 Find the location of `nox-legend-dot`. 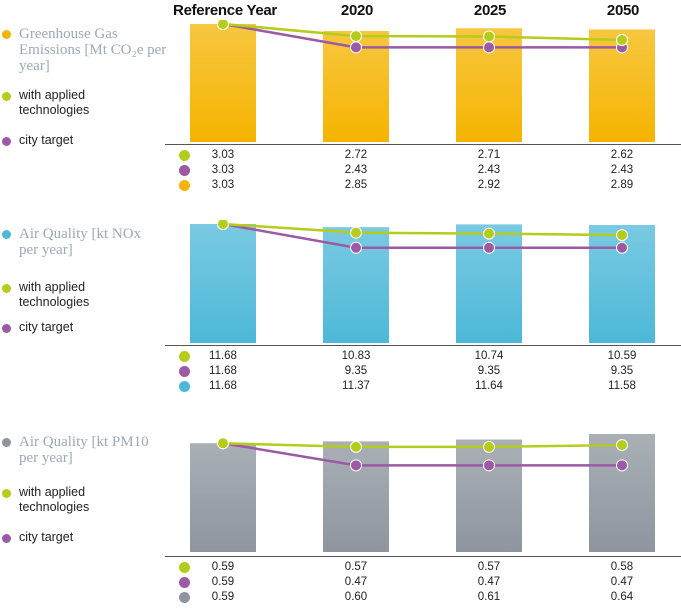

nox-legend-dot is located at coordinates (6, 234).